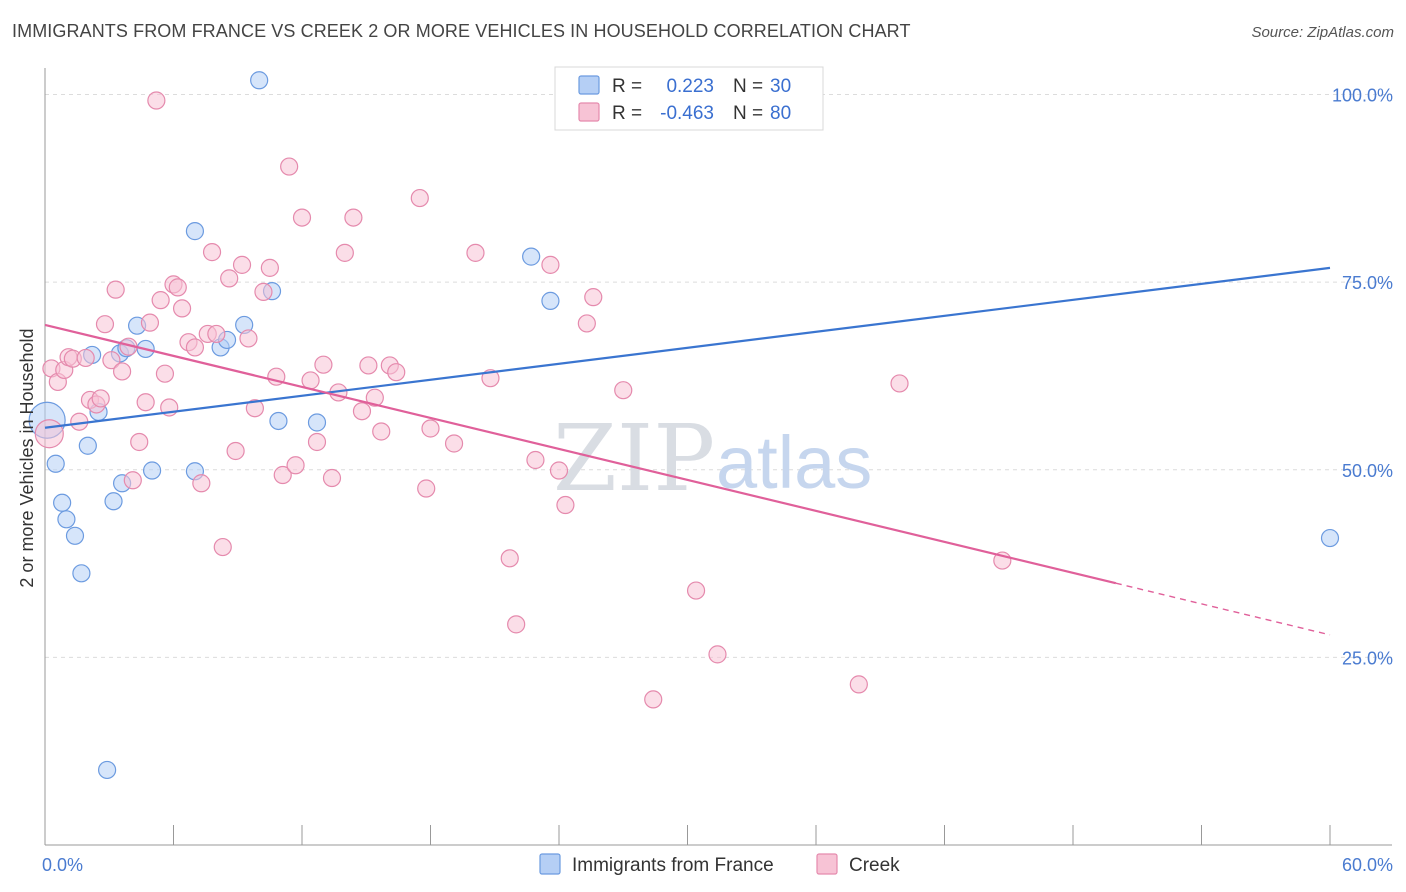  Describe the element at coordinates (748, 86) in the screenshot. I see `legend-n-label-1: N =` at that location.